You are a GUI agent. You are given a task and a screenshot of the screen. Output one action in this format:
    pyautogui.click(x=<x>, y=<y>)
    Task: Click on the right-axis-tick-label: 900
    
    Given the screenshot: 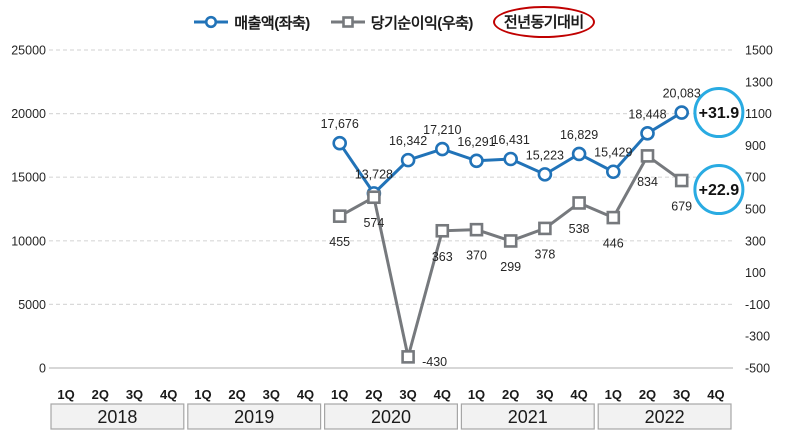 What is the action you would take?
    pyautogui.click(x=755, y=146)
    